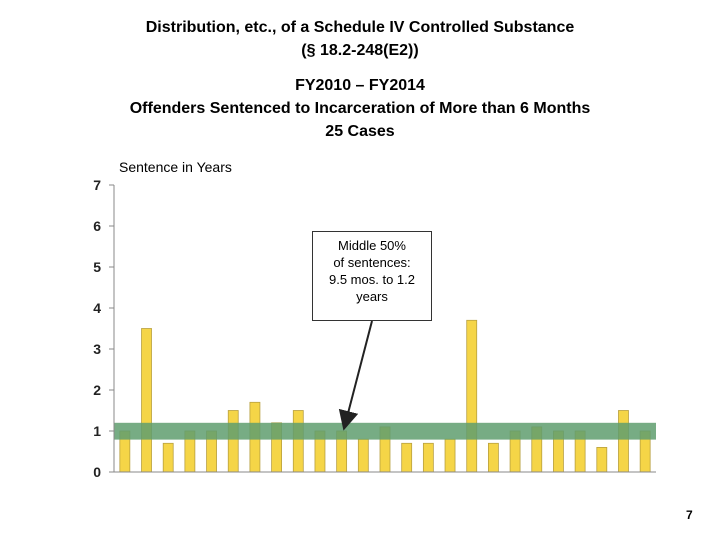 The image size is (720, 540). I want to click on title-line-2: (§ 18.2-248(E2)), so click(360, 50).